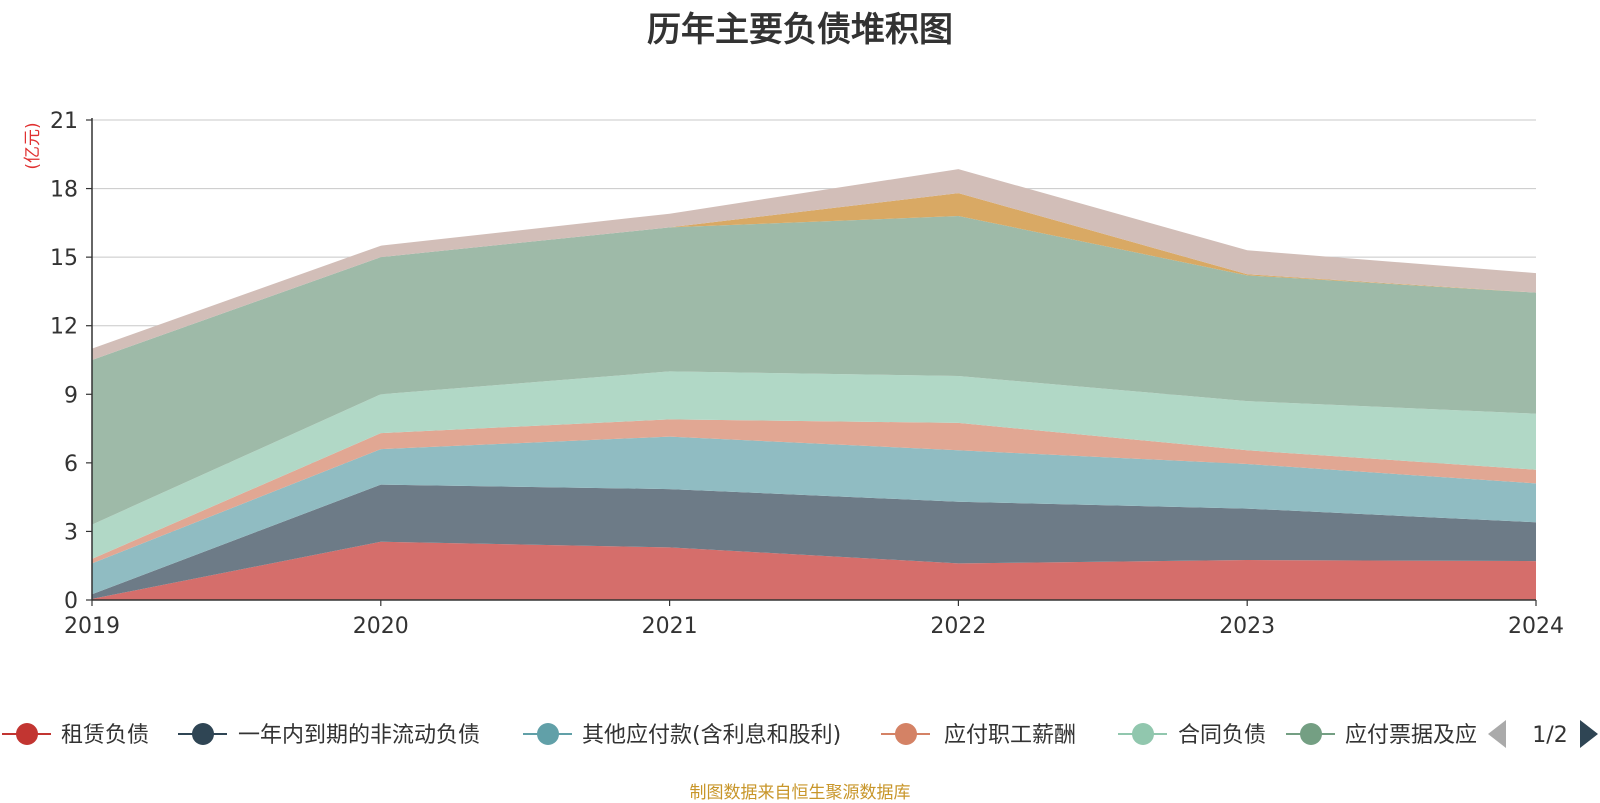 This screenshot has width=1600, height=803. What do you see at coordinates (71, 532) in the screenshot?
I see `y-tick-label: 3` at bounding box center [71, 532].